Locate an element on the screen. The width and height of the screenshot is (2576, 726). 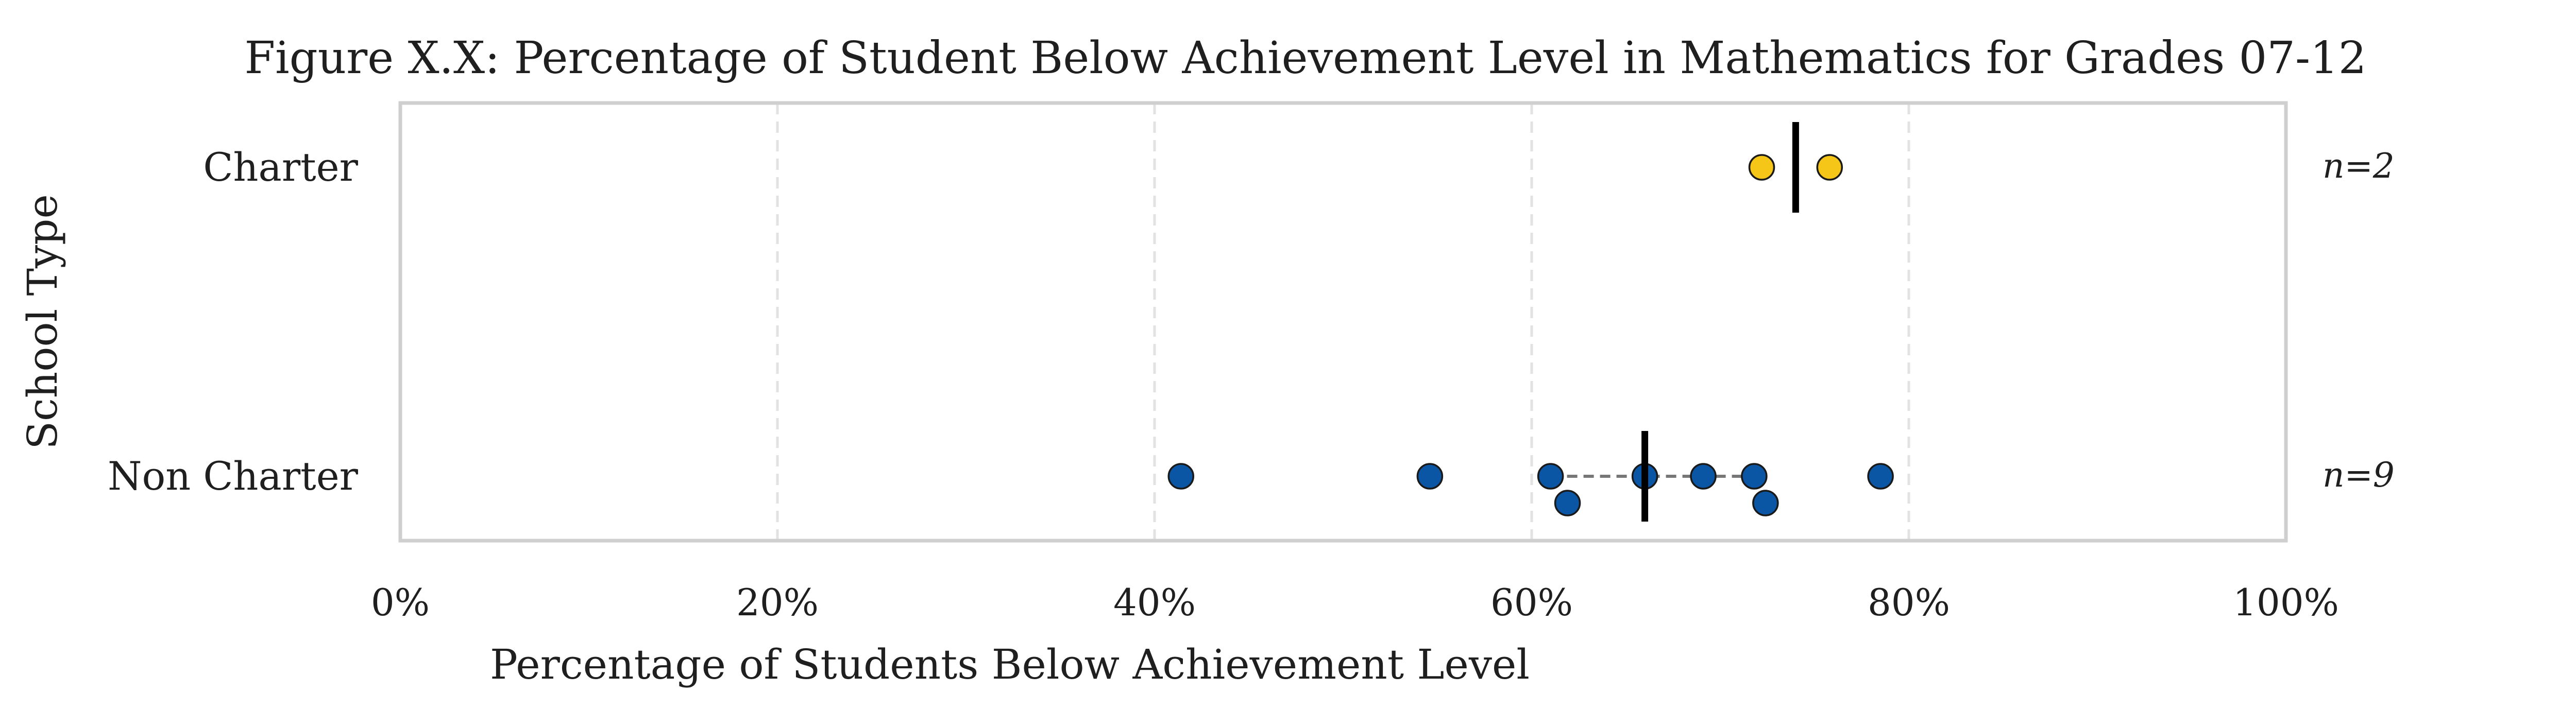
x-tick-label: 100% is located at coordinates (2286, 602).